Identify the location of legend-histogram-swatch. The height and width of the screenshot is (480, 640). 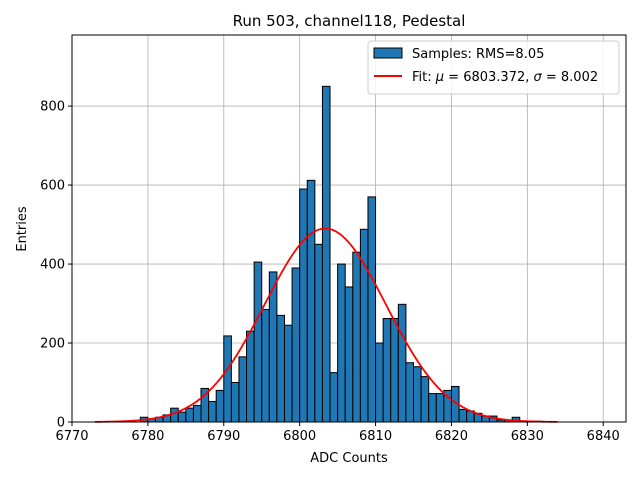
(388, 53).